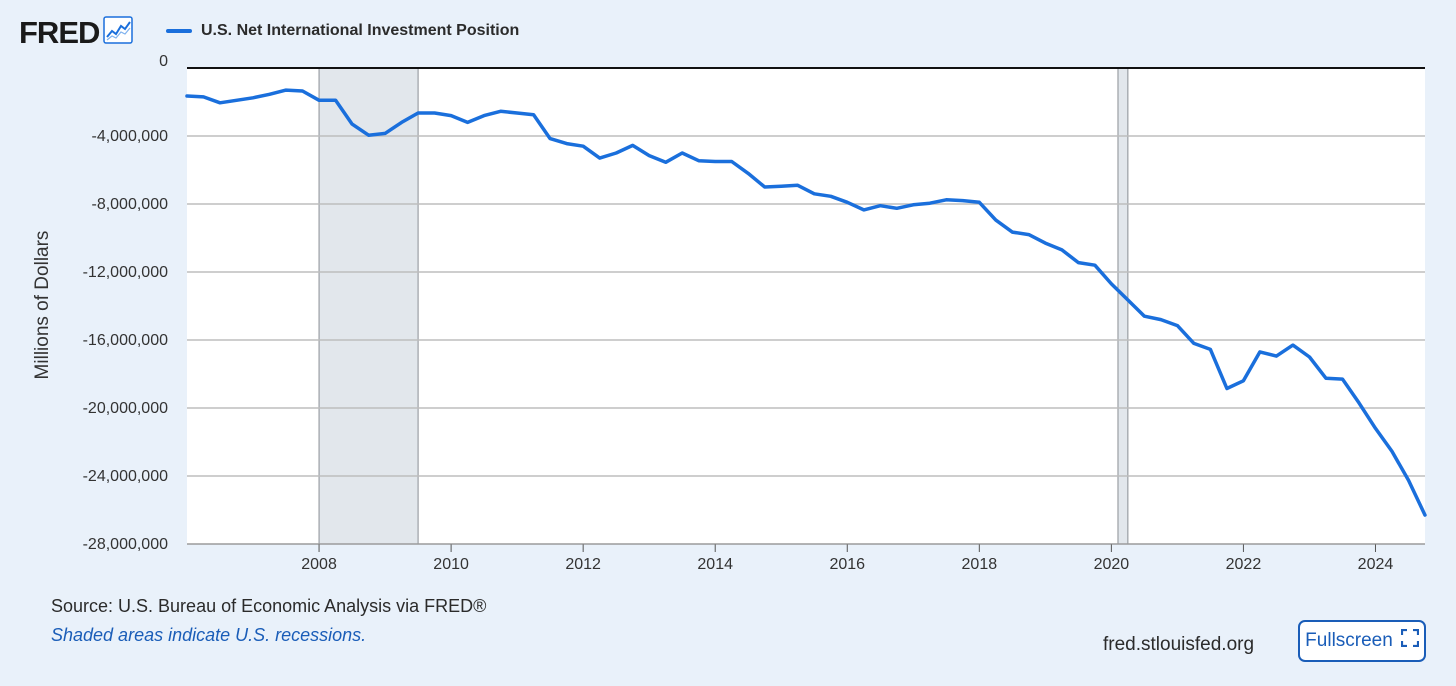 The image size is (1456, 686). What do you see at coordinates (847, 564) in the screenshot?
I see `x-tick-label: 2016` at bounding box center [847, 564].